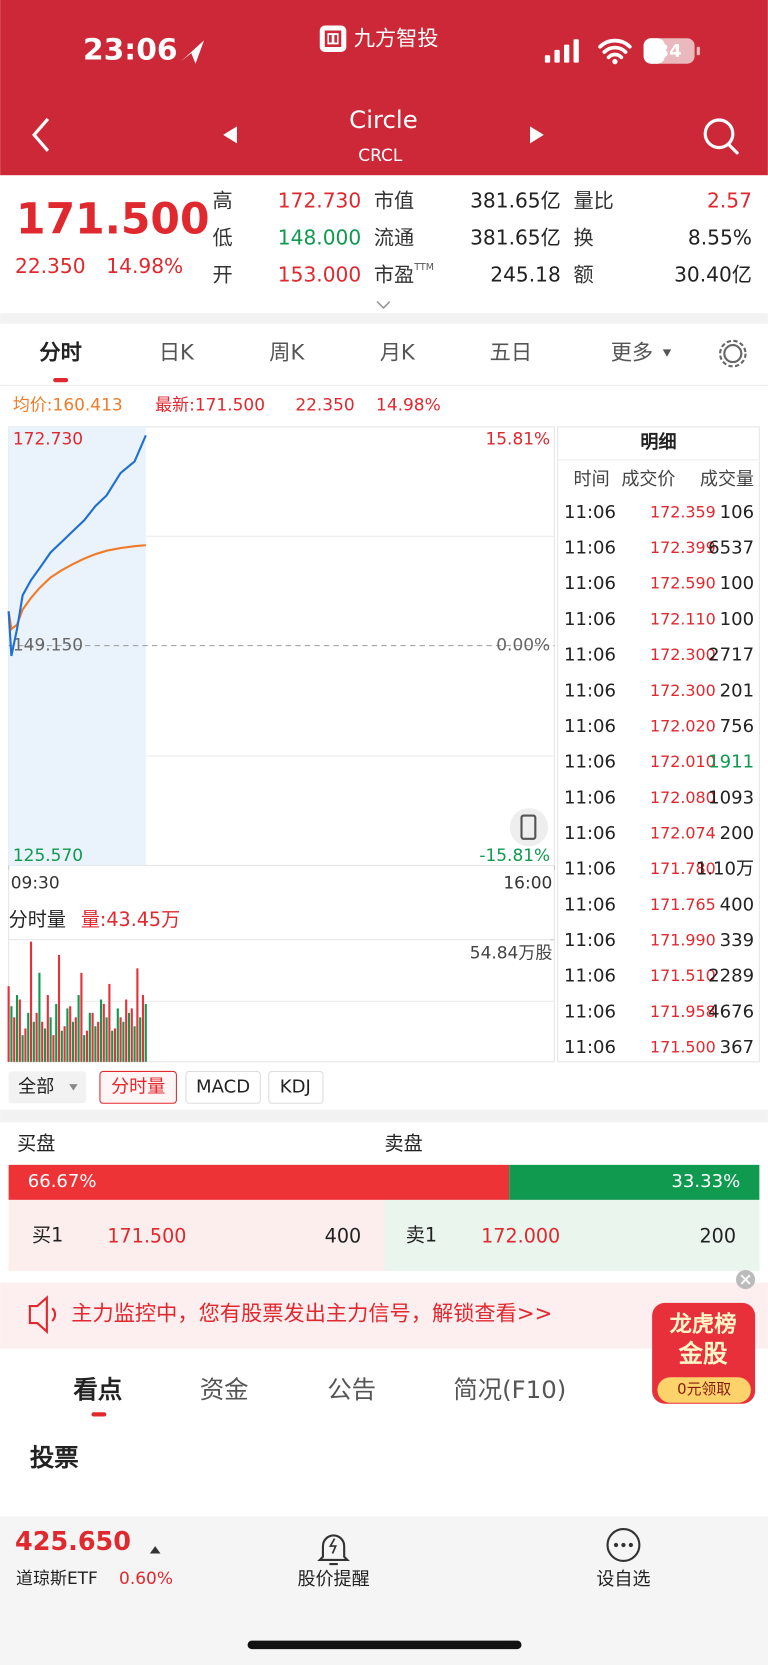 The width and height of the screenshot is (768, 1665). What do you see at coordinates (41, 134) in the screenshot?
I see `back-button` at bounding box center [41, 134].